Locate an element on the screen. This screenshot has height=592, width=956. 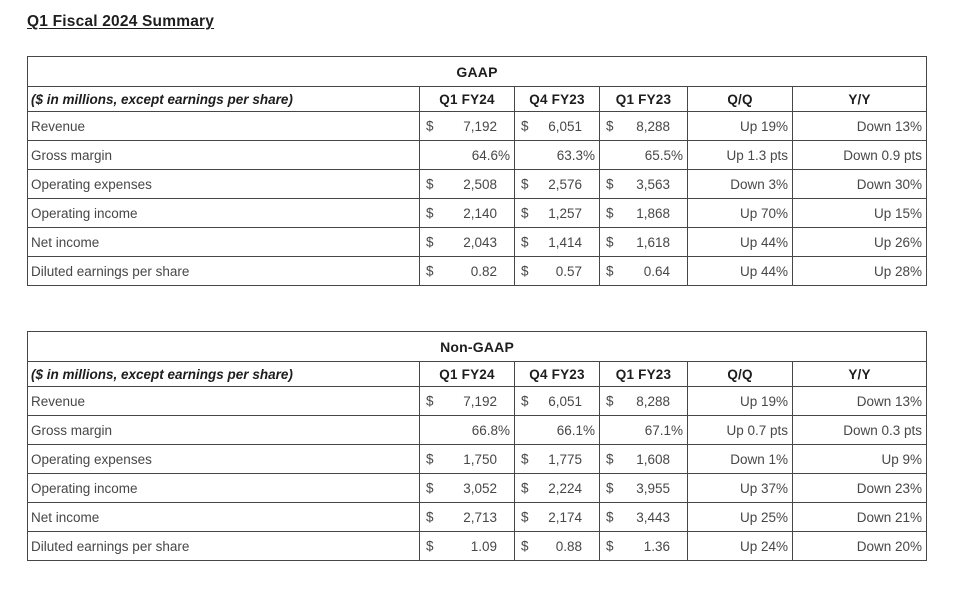
money-cell: $2,140 is located at coordinates (467, 213).